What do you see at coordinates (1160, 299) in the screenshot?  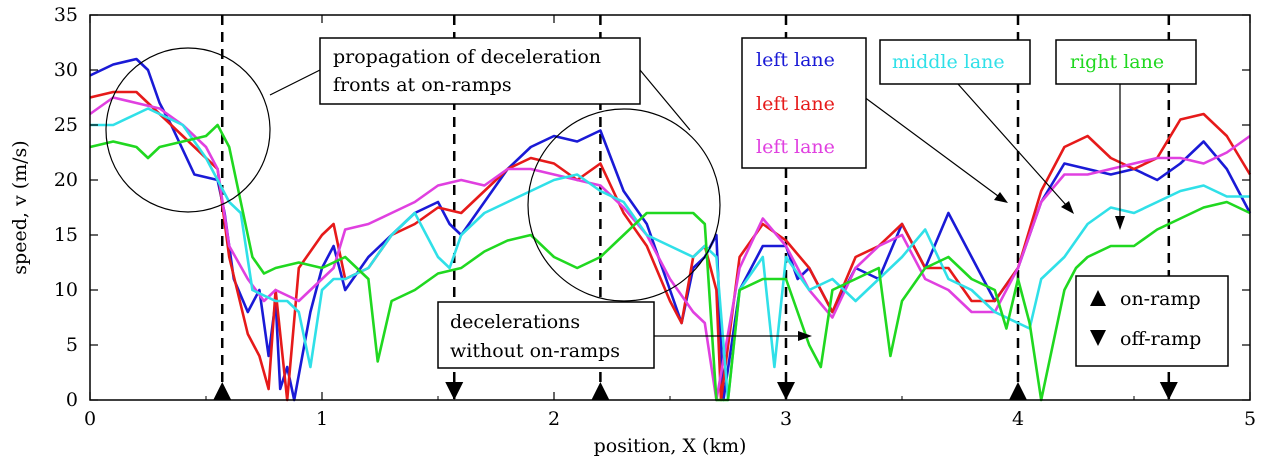 I see `on-ramp-legend-label: on-ramp` at bounding box center [1160, 299].